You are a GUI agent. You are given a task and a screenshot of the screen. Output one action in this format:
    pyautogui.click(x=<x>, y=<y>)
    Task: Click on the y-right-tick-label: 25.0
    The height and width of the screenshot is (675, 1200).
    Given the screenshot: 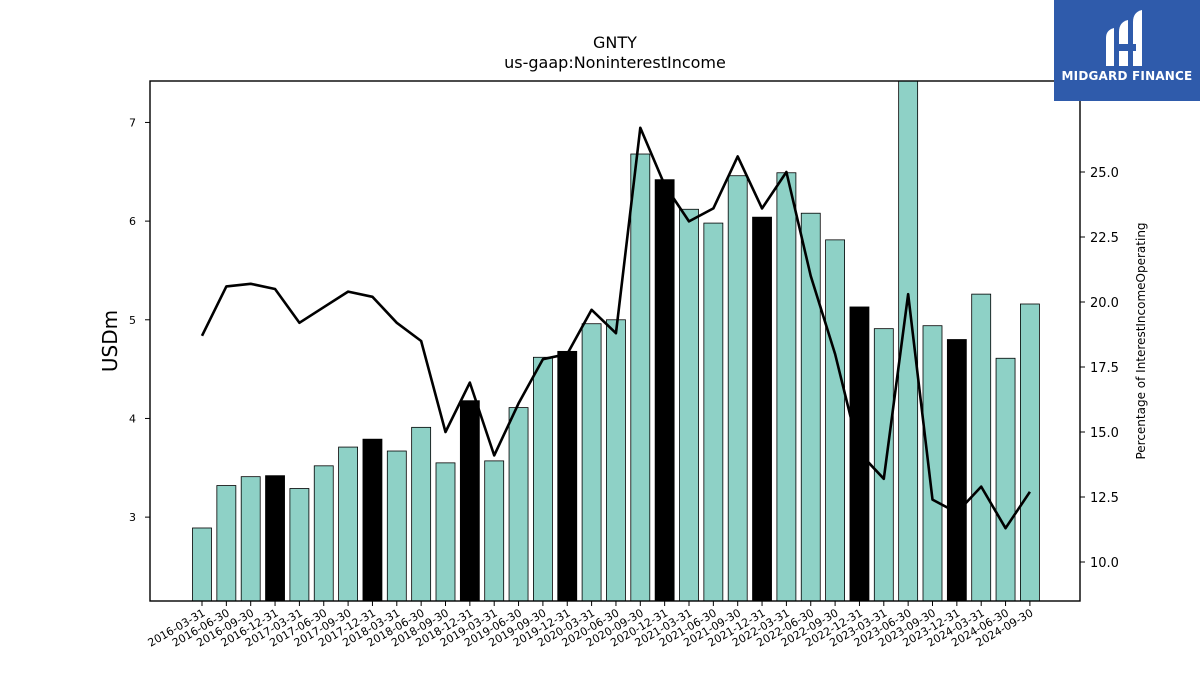 What is the action you would take?
    pyautogui.click(x=1104, y=173)
    